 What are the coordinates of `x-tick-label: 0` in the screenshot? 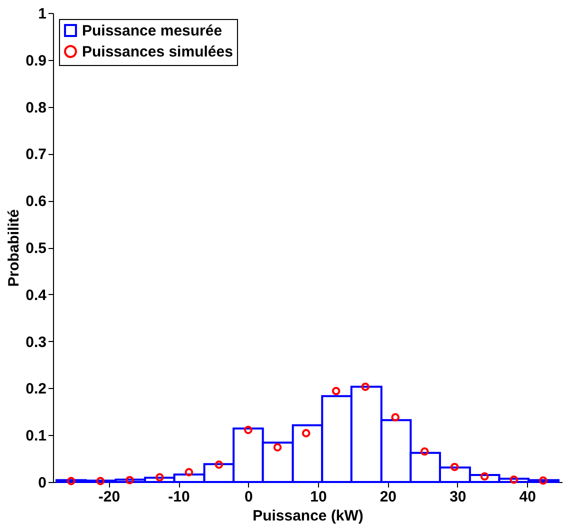 It's located at (248, 497).